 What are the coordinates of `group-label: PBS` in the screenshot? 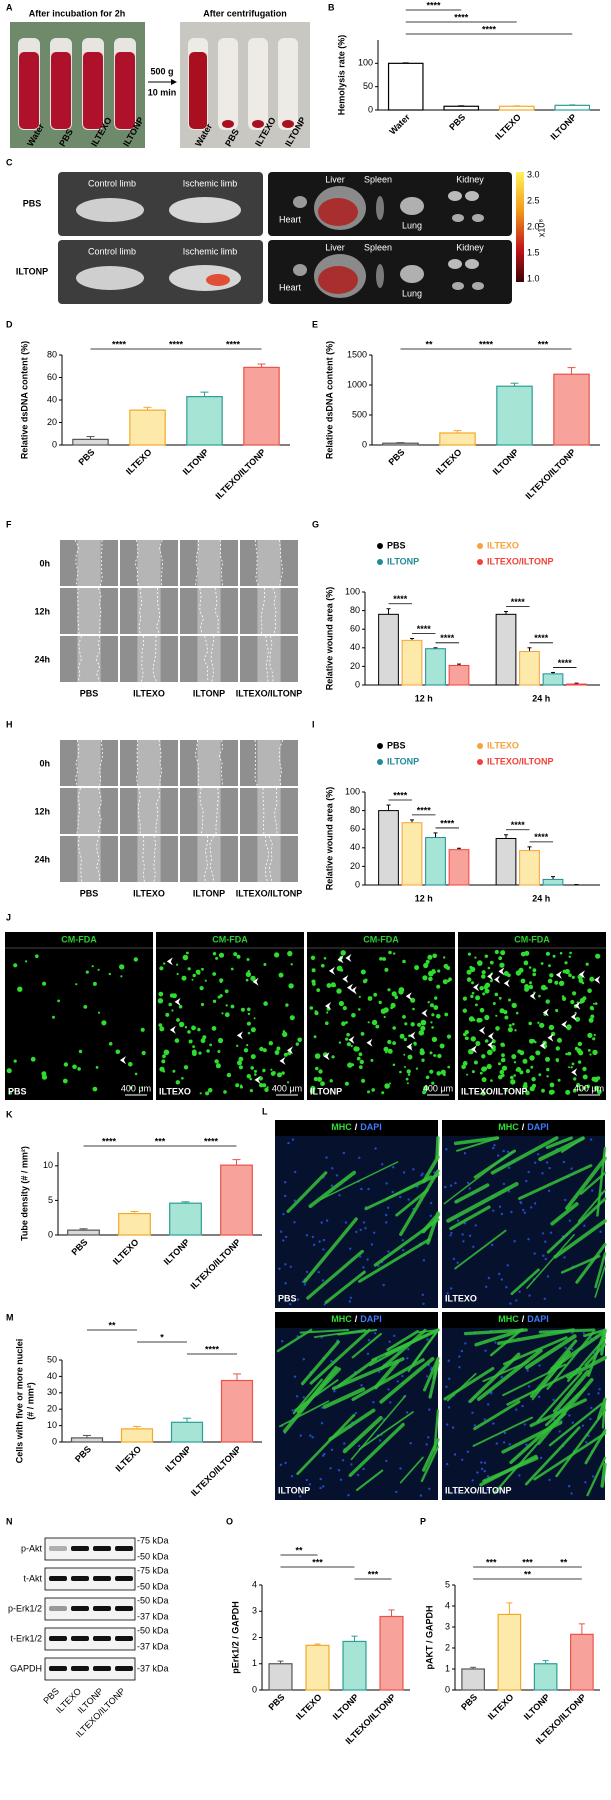 It's located at (287, 1298).